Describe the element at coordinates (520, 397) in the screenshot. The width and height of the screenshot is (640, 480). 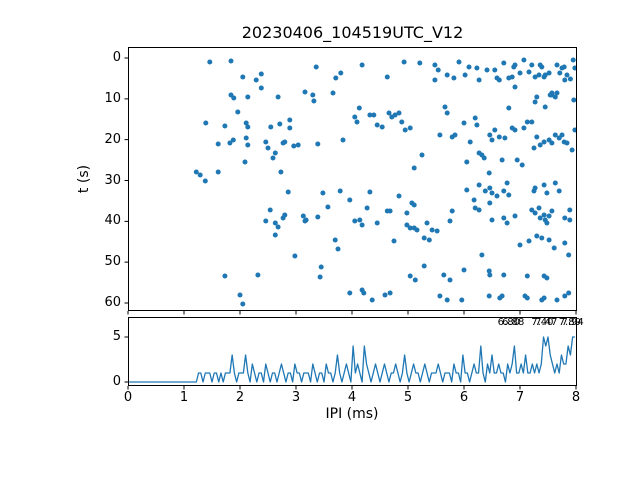
I see `hist-xtick-label: 7` at that location.